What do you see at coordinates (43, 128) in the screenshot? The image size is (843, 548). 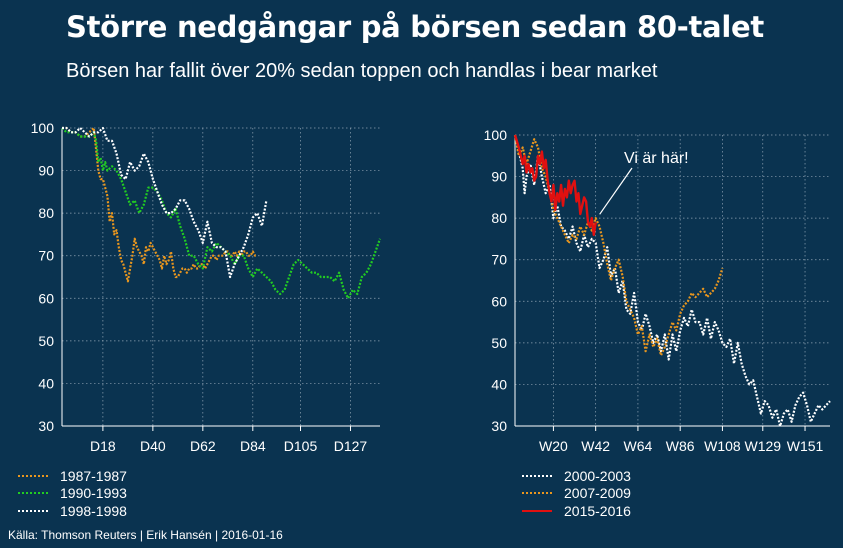 I see `left-chart-ytick-label: 100` at bounding box center [43, 128].